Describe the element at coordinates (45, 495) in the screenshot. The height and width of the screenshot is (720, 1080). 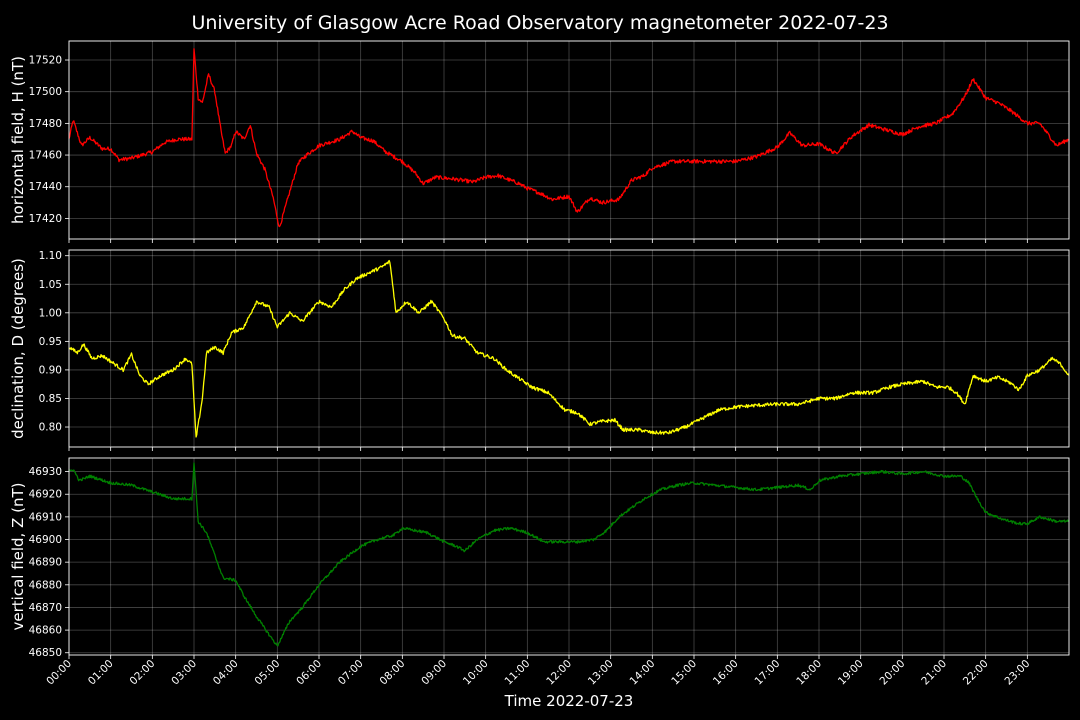
I see `y-tick-label: 46920` at that location.